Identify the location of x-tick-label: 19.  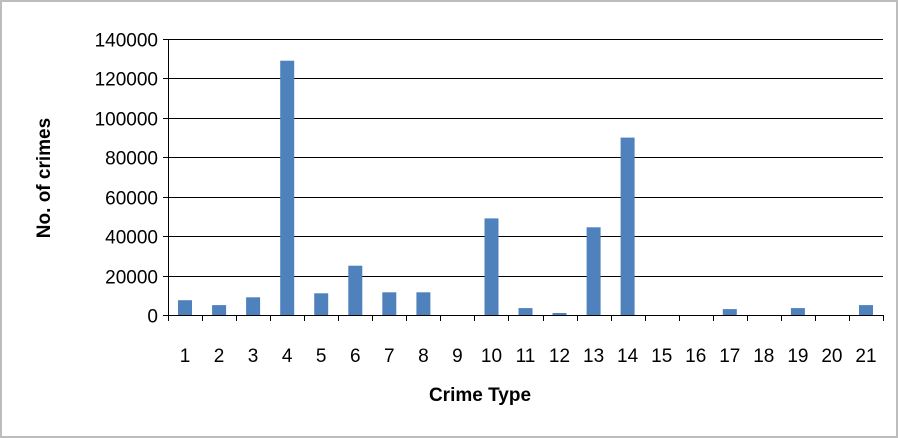
(797, 356).